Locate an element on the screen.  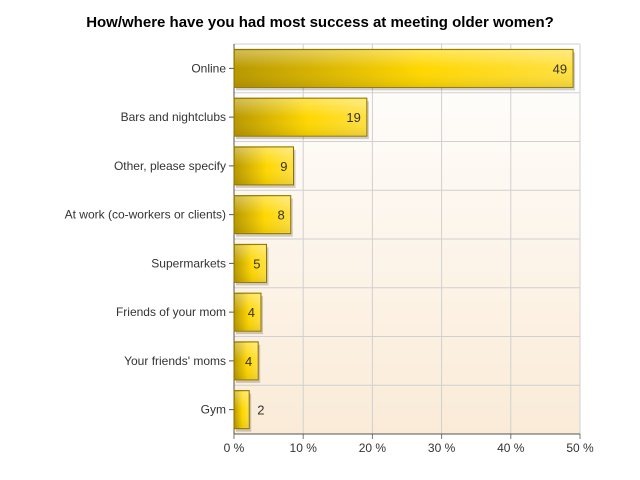
category-label: Friends of your mom is located at coordinates (171, 312).